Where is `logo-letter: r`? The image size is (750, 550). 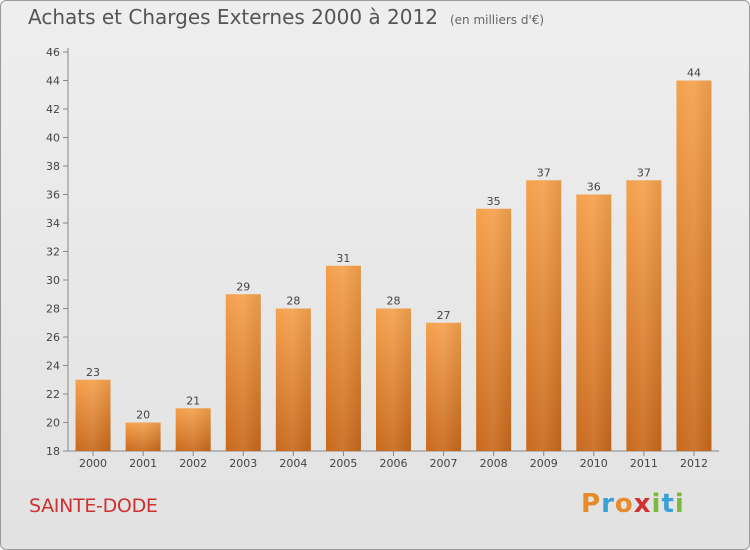
logo-letter: r is located at coordinates (608, 504).